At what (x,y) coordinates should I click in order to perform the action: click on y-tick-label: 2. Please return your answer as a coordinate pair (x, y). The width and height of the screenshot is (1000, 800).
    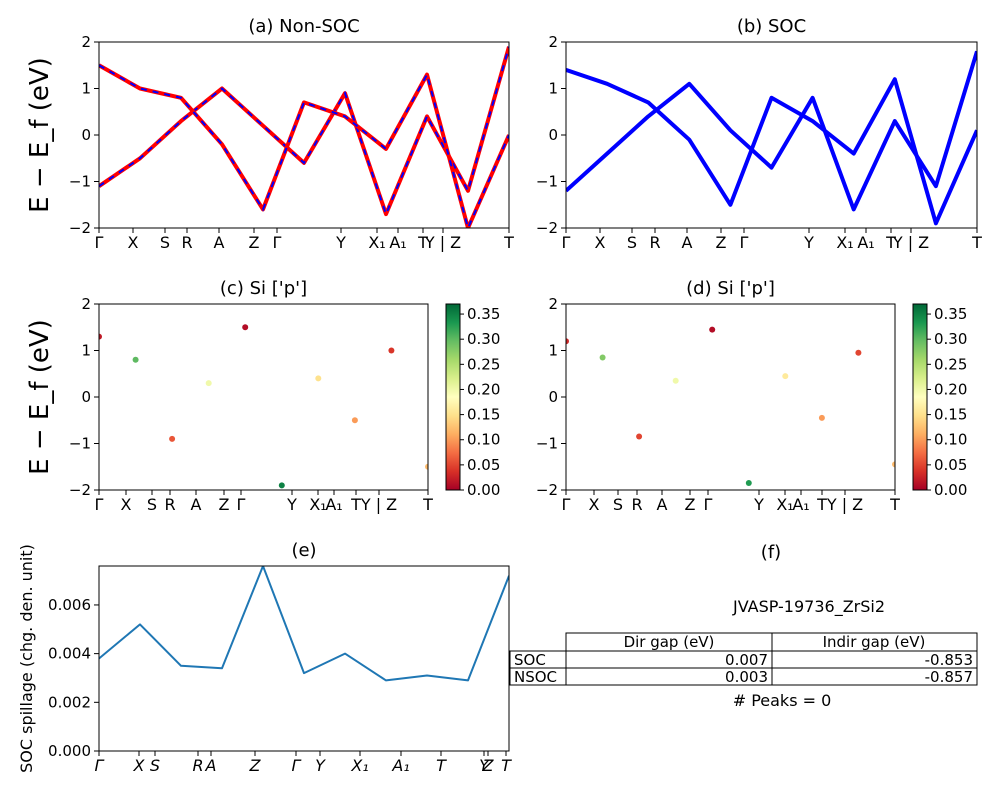
    Looking at the image, I should click on (553, 304).